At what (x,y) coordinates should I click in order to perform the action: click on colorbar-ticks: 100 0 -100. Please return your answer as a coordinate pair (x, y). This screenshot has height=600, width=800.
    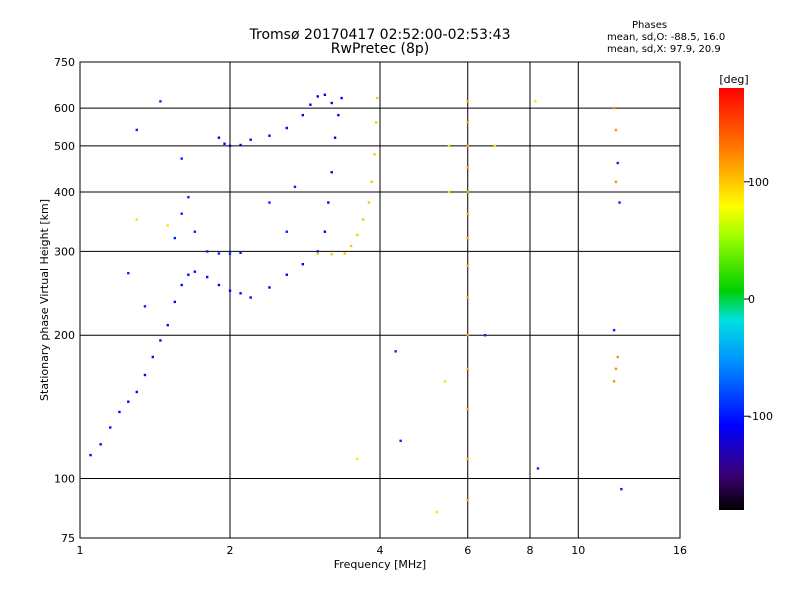
    Looking at the image, I should click on (758, 299).